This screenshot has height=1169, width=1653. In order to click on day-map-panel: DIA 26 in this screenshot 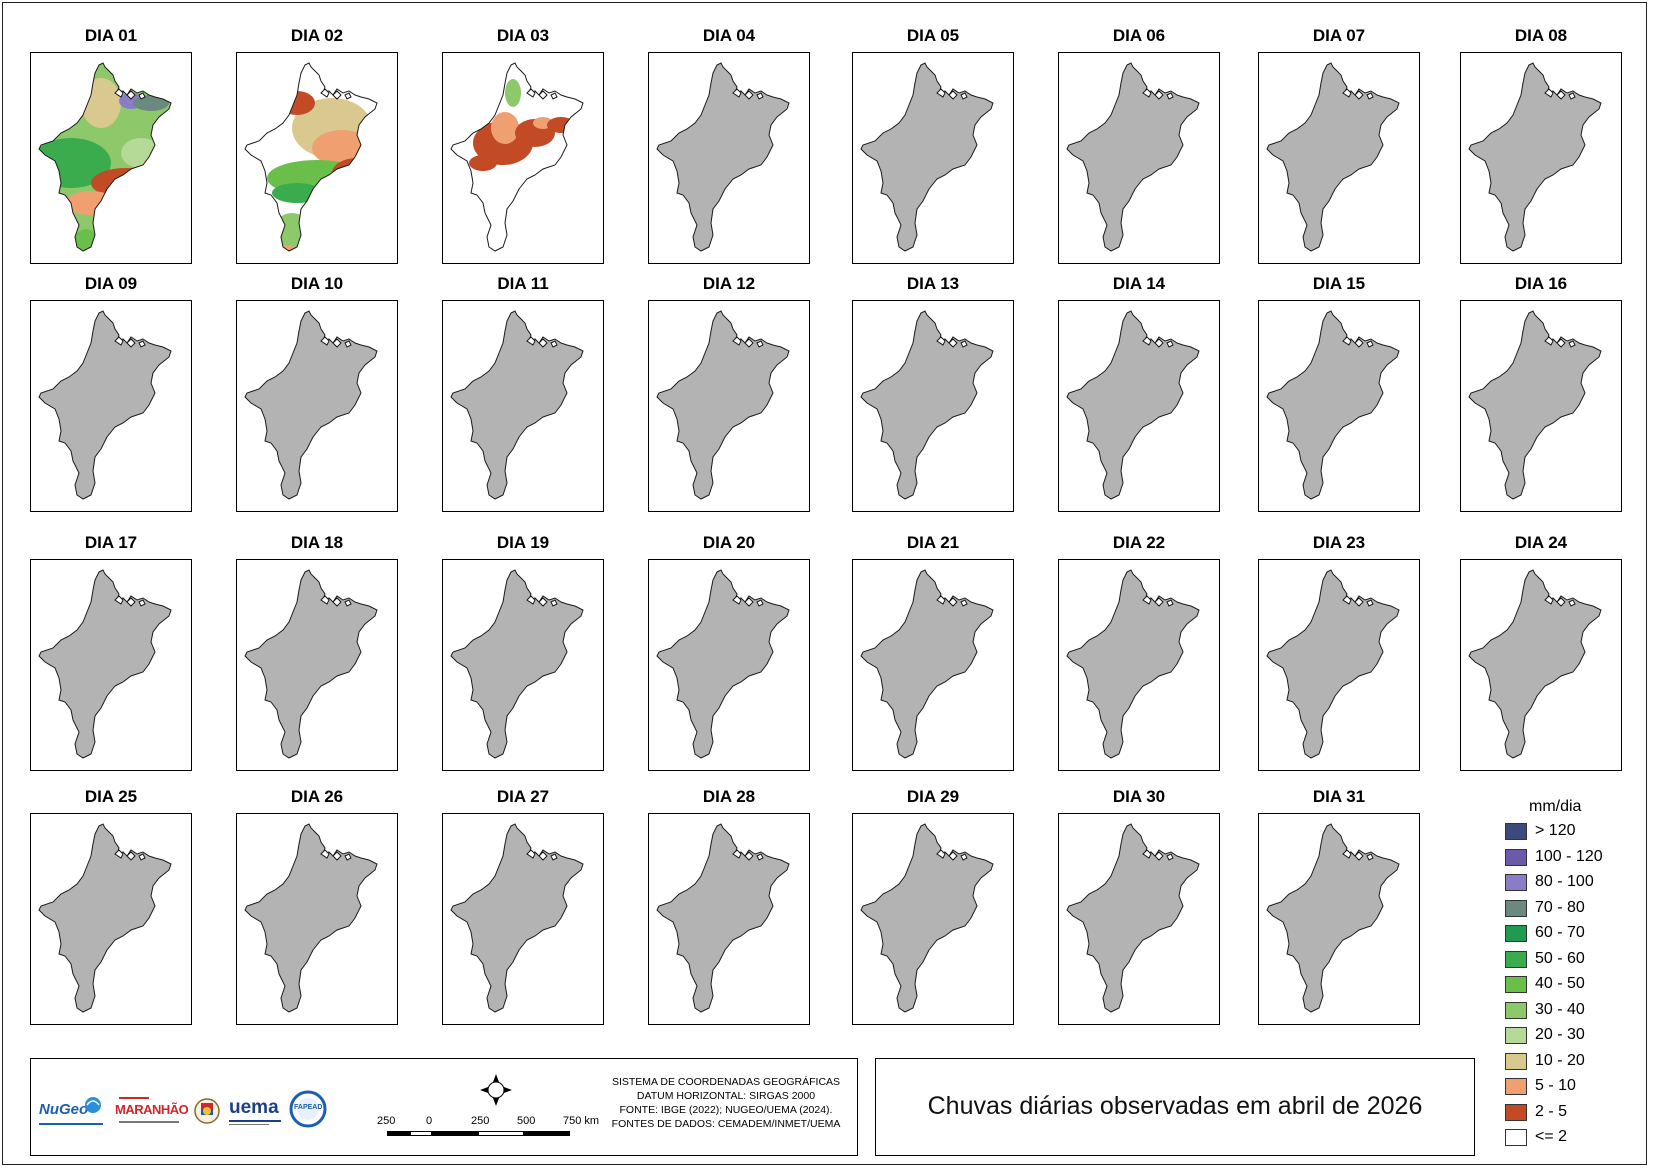, I will do `click(317, 907)`.